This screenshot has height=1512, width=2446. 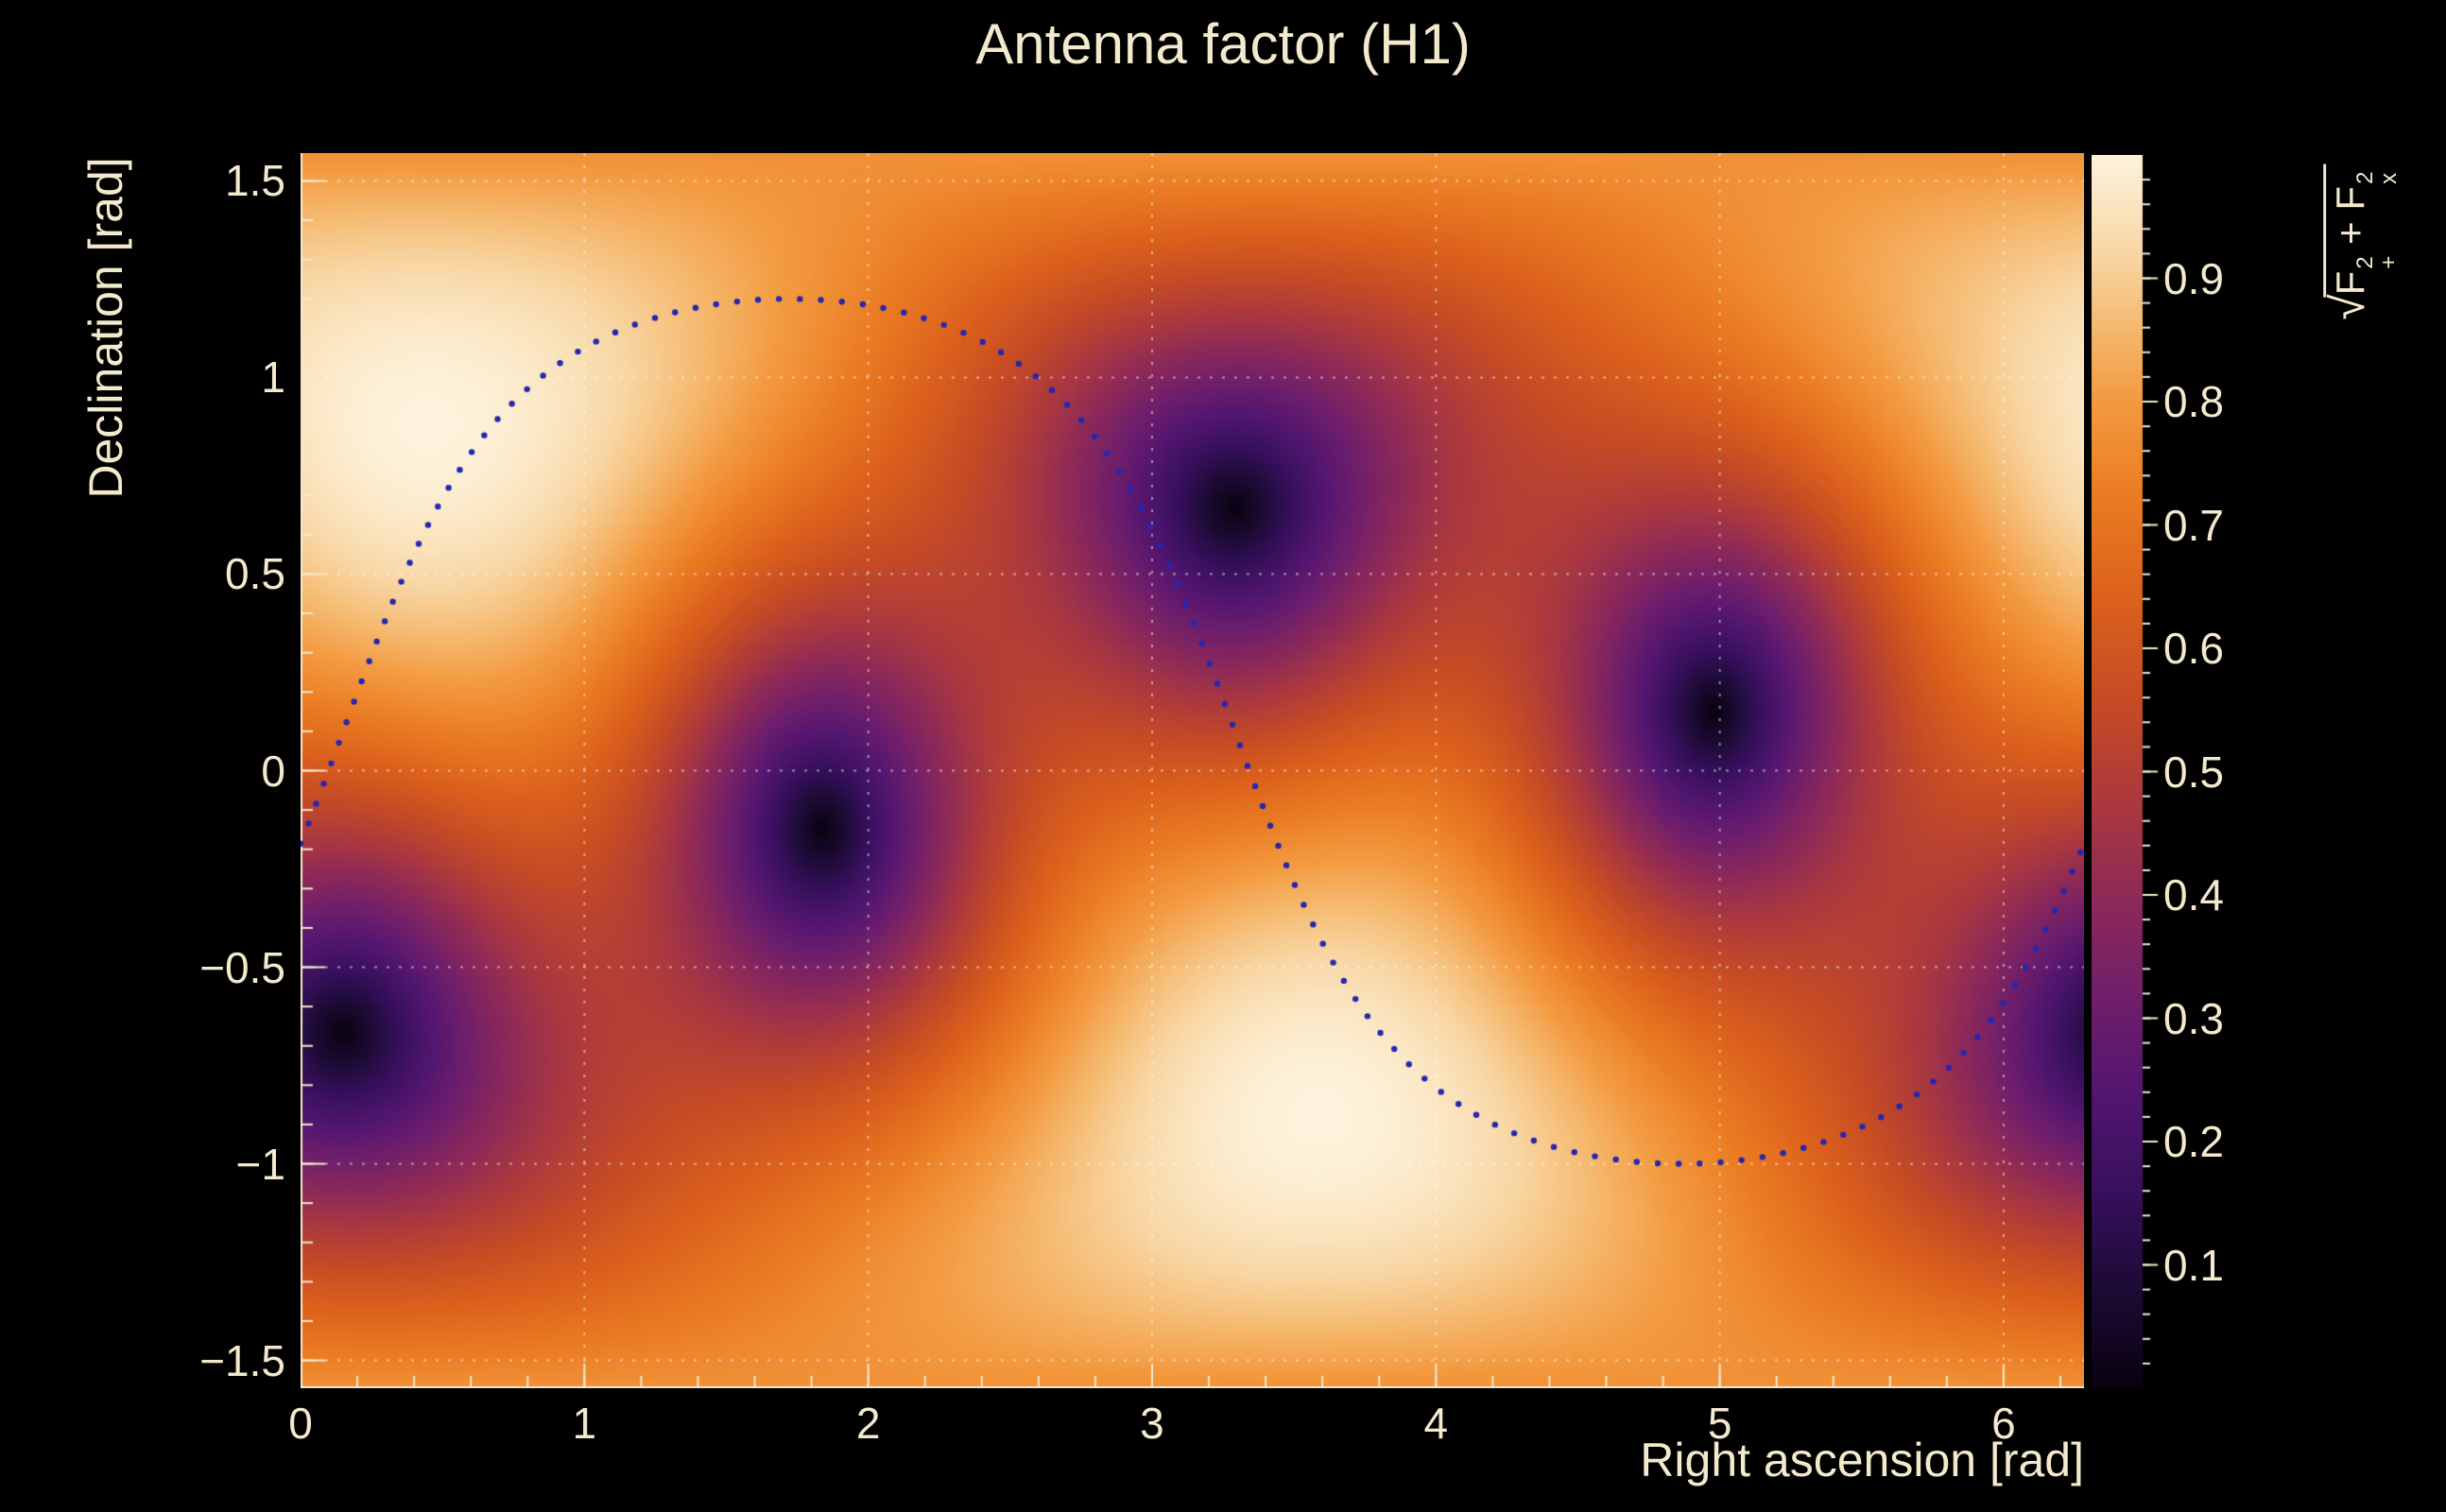 I want to click on chart-title: Antenna factor (H1), so click(x=1223, y=44).